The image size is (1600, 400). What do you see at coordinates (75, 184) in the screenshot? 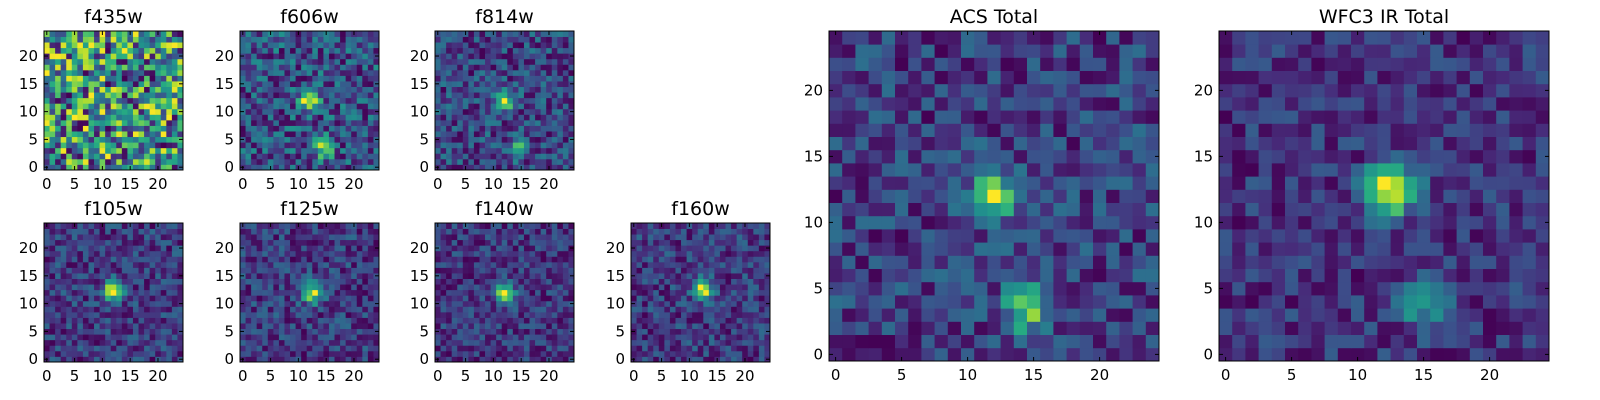
I see `x-tick-label: 5` at bounding box center [75, 184].